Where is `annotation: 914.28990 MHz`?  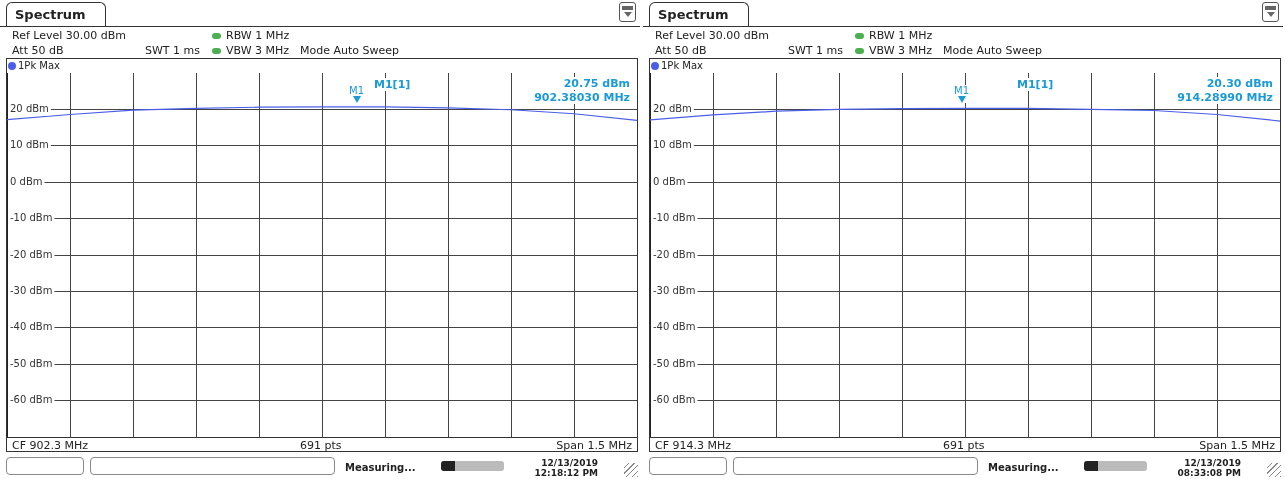
annotation: 914.28990 MHz is located at coordinates (1225, 97).